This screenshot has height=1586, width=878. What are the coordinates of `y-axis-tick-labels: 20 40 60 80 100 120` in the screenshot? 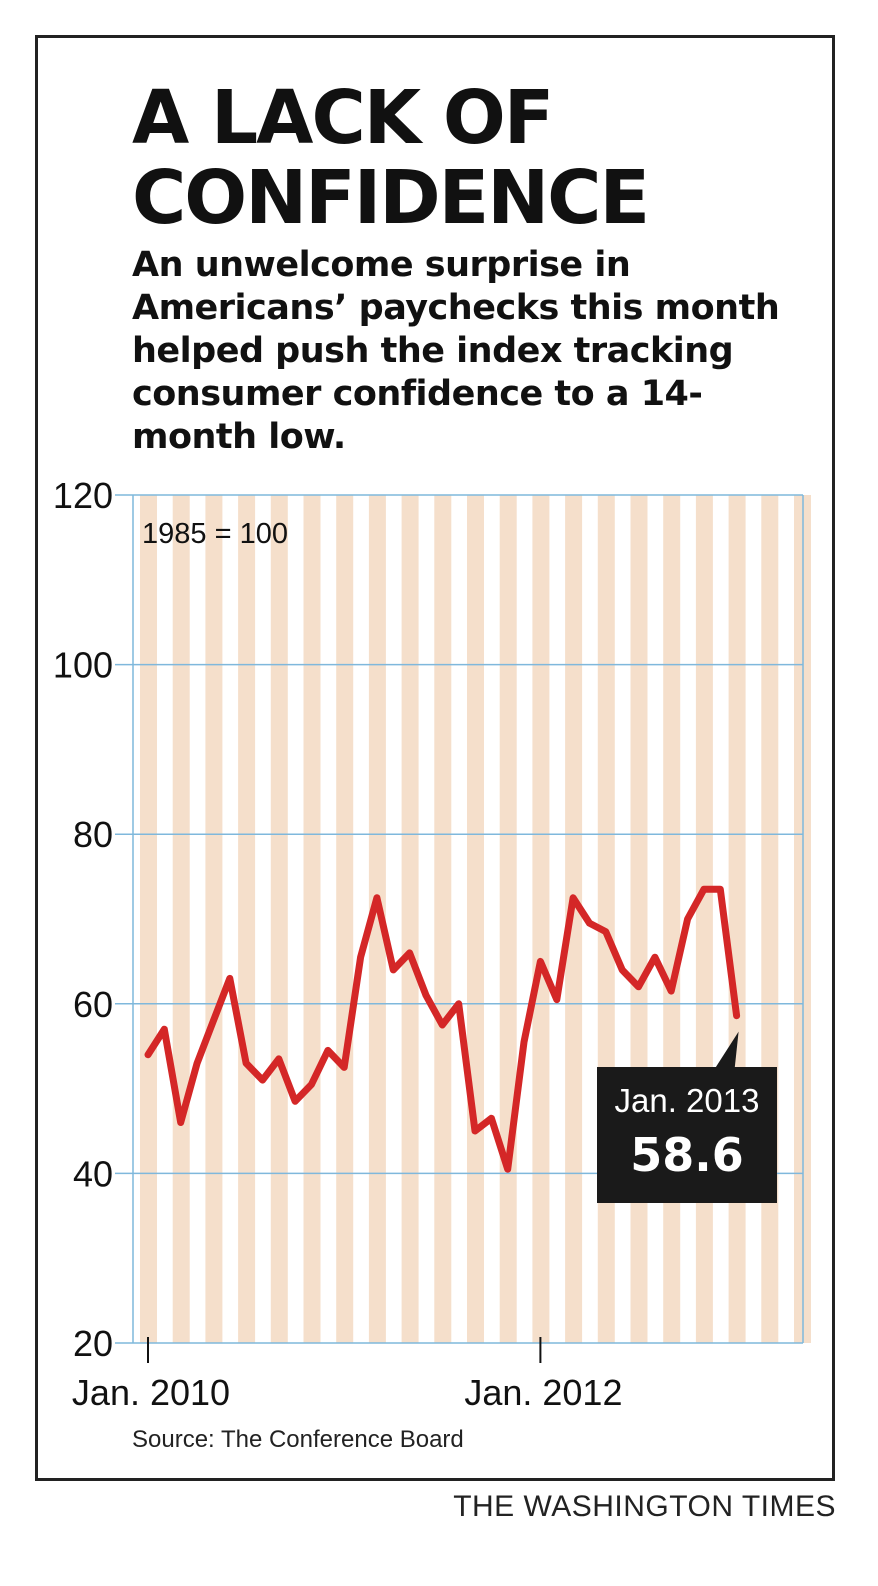 It's located at (83, 919).